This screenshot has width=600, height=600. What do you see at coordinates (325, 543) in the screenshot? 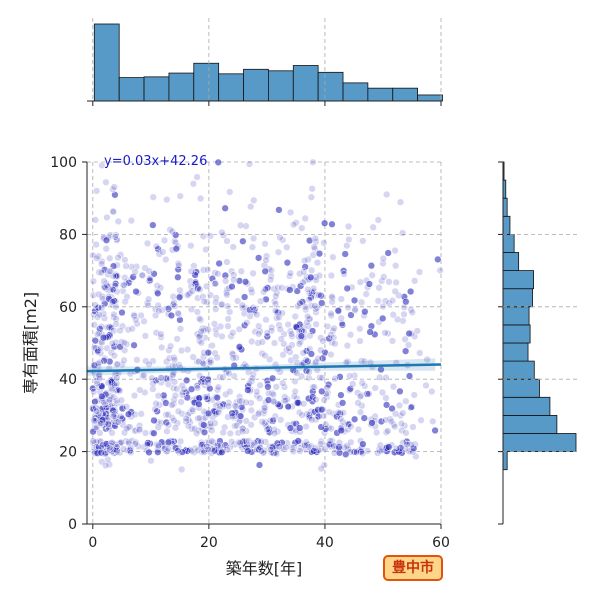
I see `x-tick-label: 40` at bounding box center [325, 543].